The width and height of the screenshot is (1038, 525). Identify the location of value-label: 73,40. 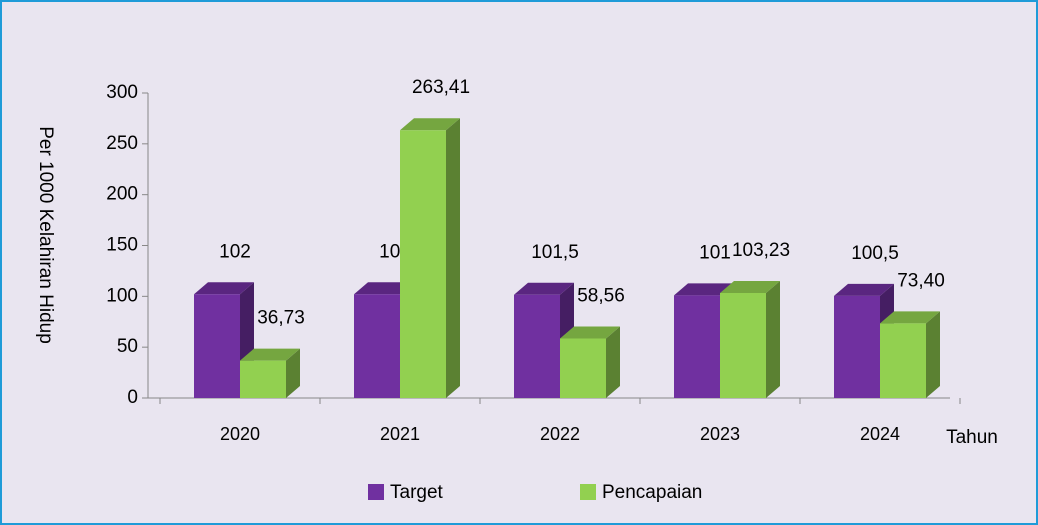
(921, 280).